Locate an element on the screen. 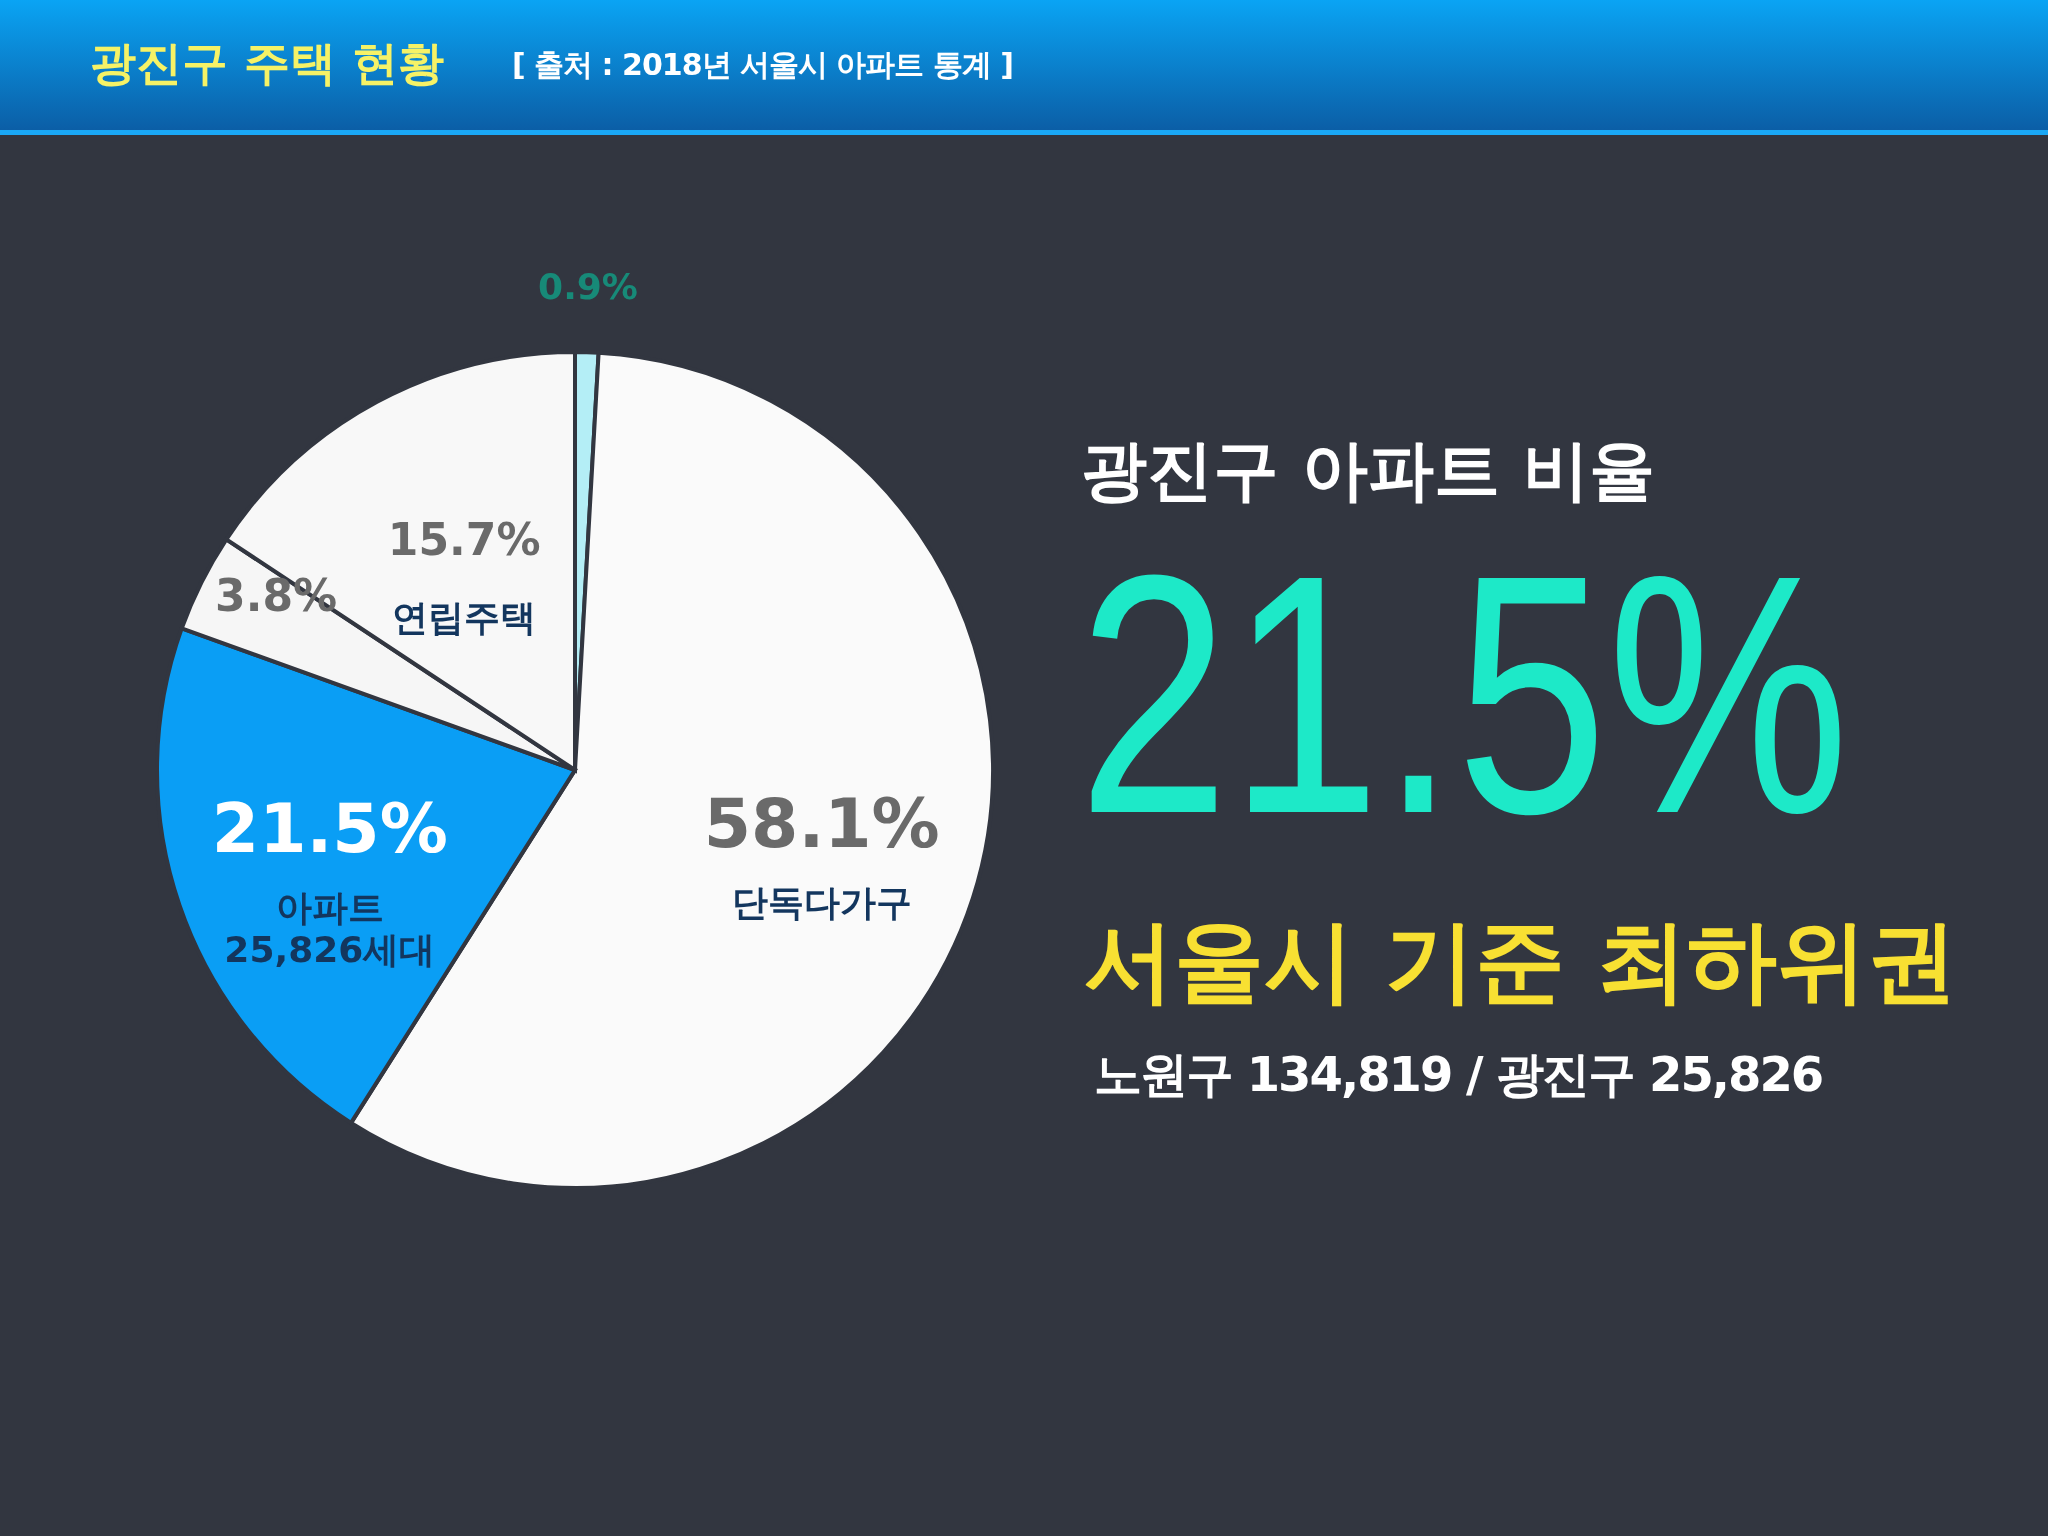 The width and height of the screenshot is (2048, 1536). slice-label: 연립주택 is located at coordinates (464, 617).